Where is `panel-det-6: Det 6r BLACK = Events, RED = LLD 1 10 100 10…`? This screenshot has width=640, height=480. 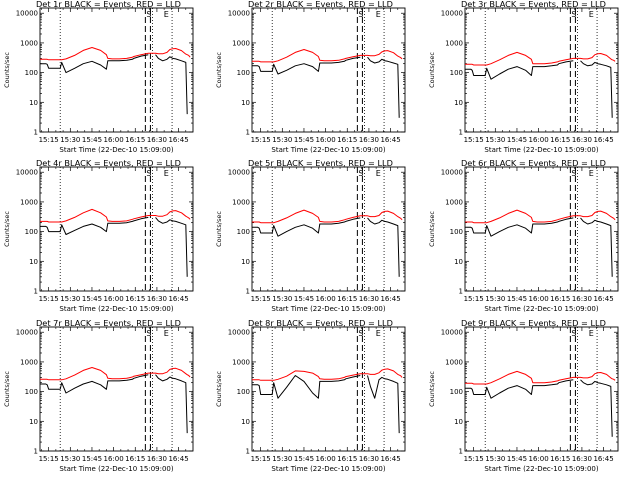 panel-det-6: Det 6r BLACK = Events, RED = LLD 1 10 100 10… is located at coordinates (523, 235).